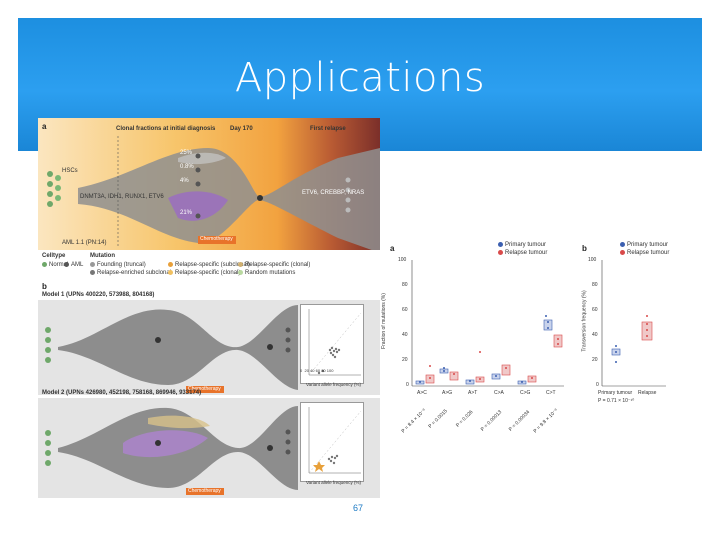 The height and width of the screenshot is (540, 720). Describe the element at coordinates (595, 310) in the screenshot. I see `ytick-b-60: 60` at that location.